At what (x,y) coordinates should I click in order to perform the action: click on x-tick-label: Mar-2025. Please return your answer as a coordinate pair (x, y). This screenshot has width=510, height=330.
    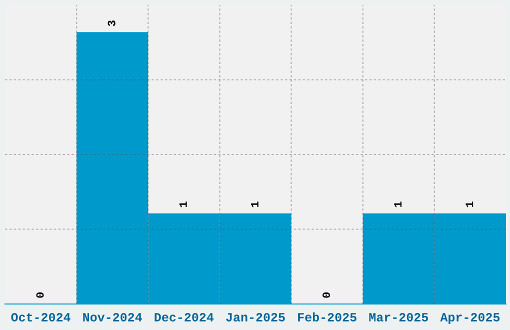
    Looking at the image, I should click on (398, 317).